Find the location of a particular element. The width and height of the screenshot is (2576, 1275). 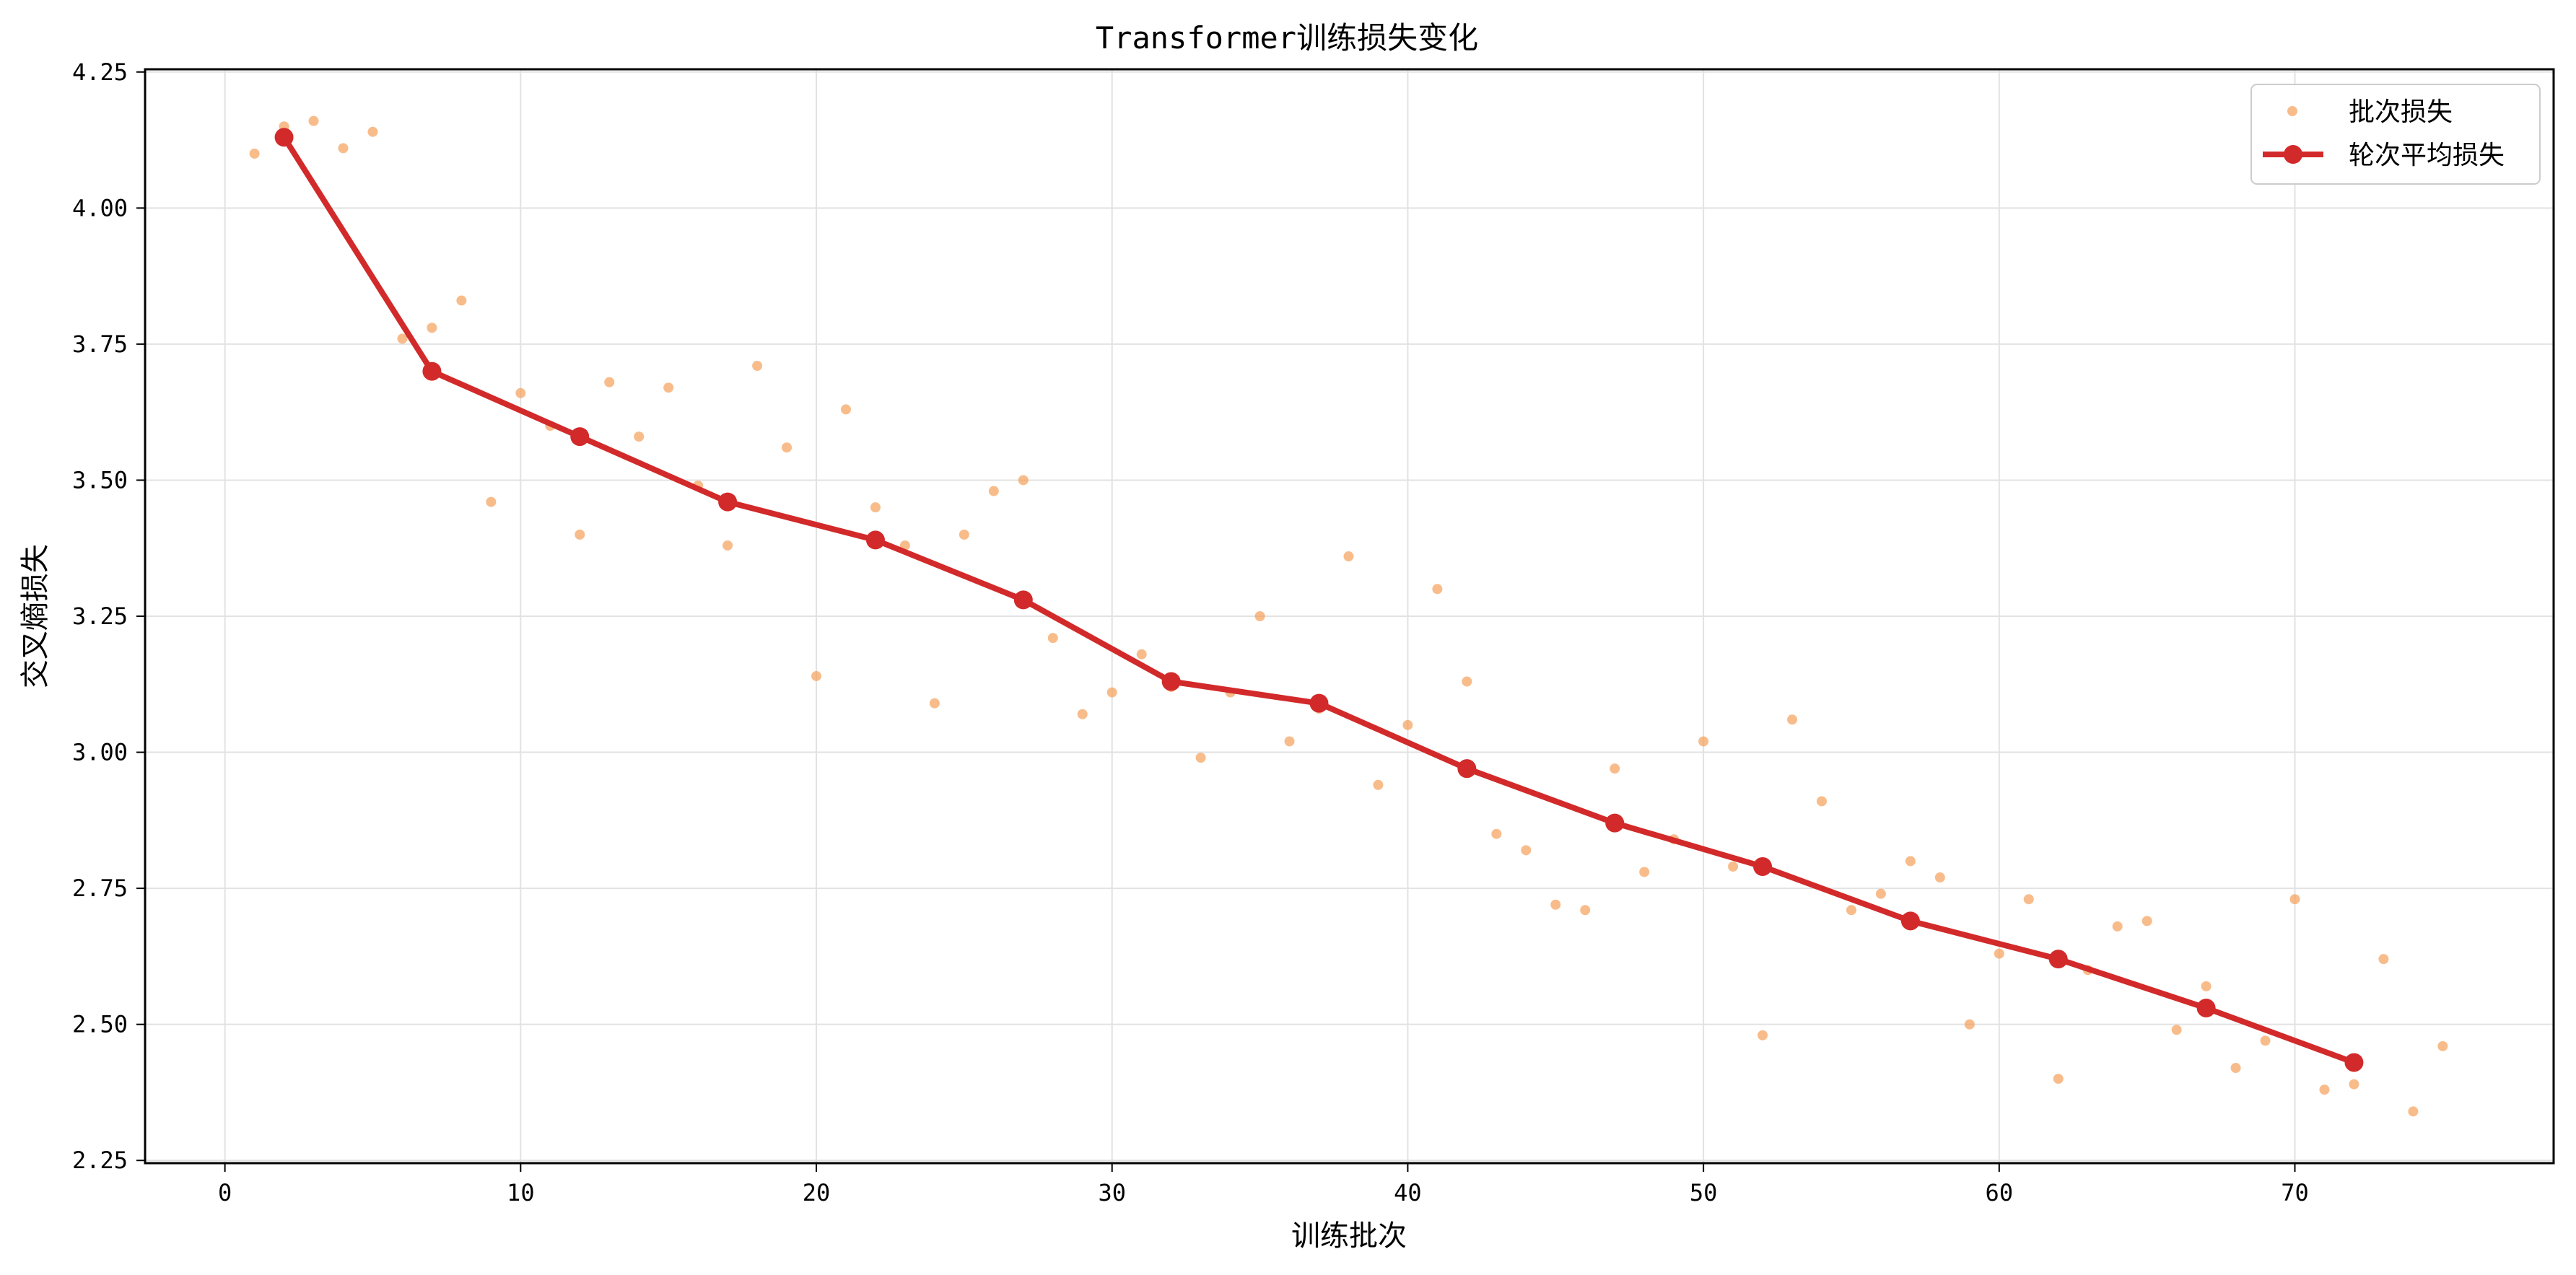

x-tick-label: 20 is located at coordinates (817, 1193).